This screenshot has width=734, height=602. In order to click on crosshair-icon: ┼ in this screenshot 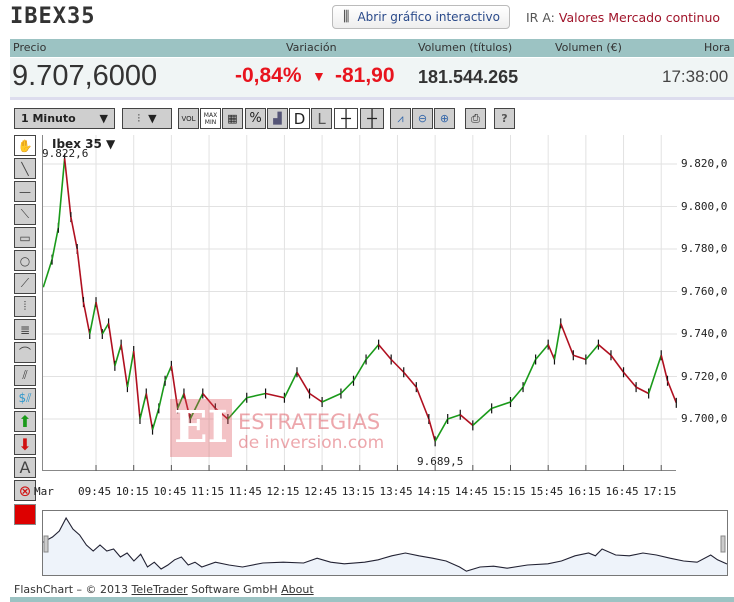, I will do `click(346, 118)`.